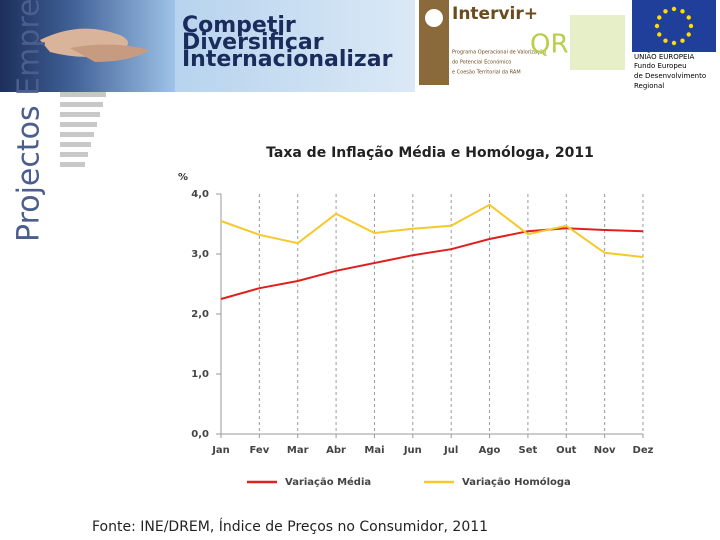 Image resolution: width=720 pixels, height=540 pixels. I want to click on chart-title: Taxa de Inflação Média e Homóloga, 2011, so click(430, 153).